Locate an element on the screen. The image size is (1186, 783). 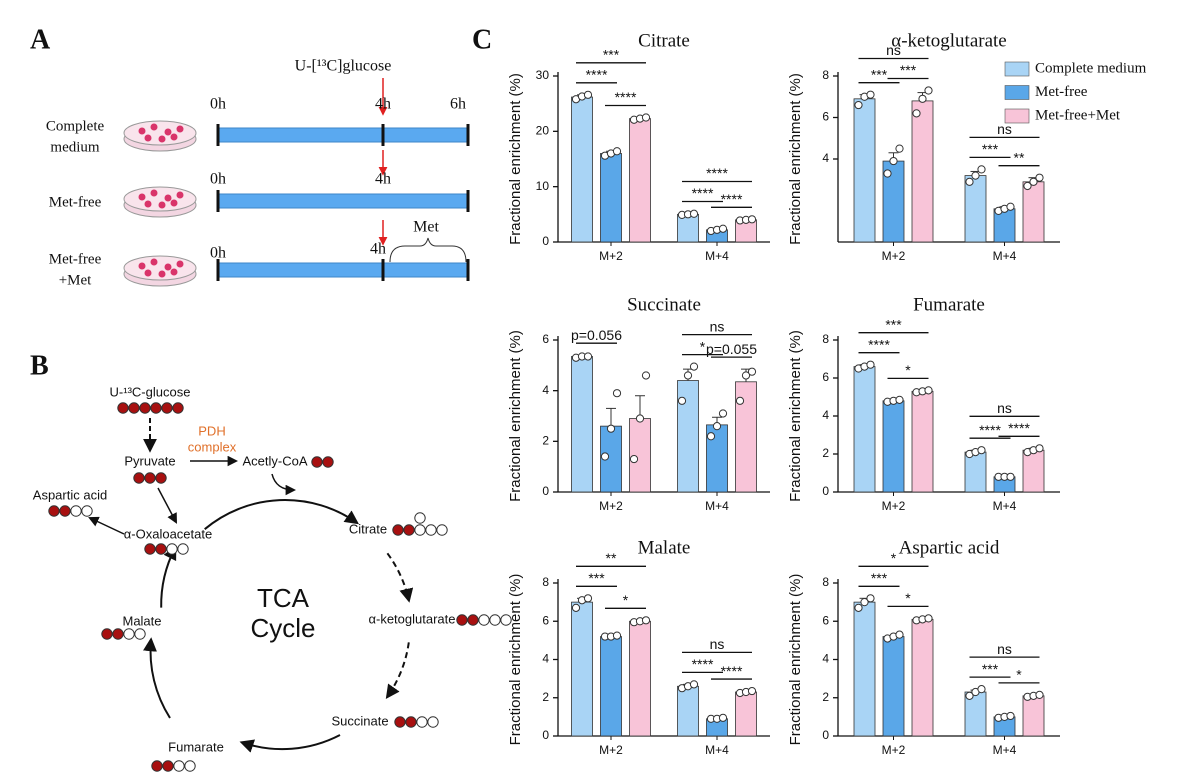
arrow is located at coordinates (284, 484).